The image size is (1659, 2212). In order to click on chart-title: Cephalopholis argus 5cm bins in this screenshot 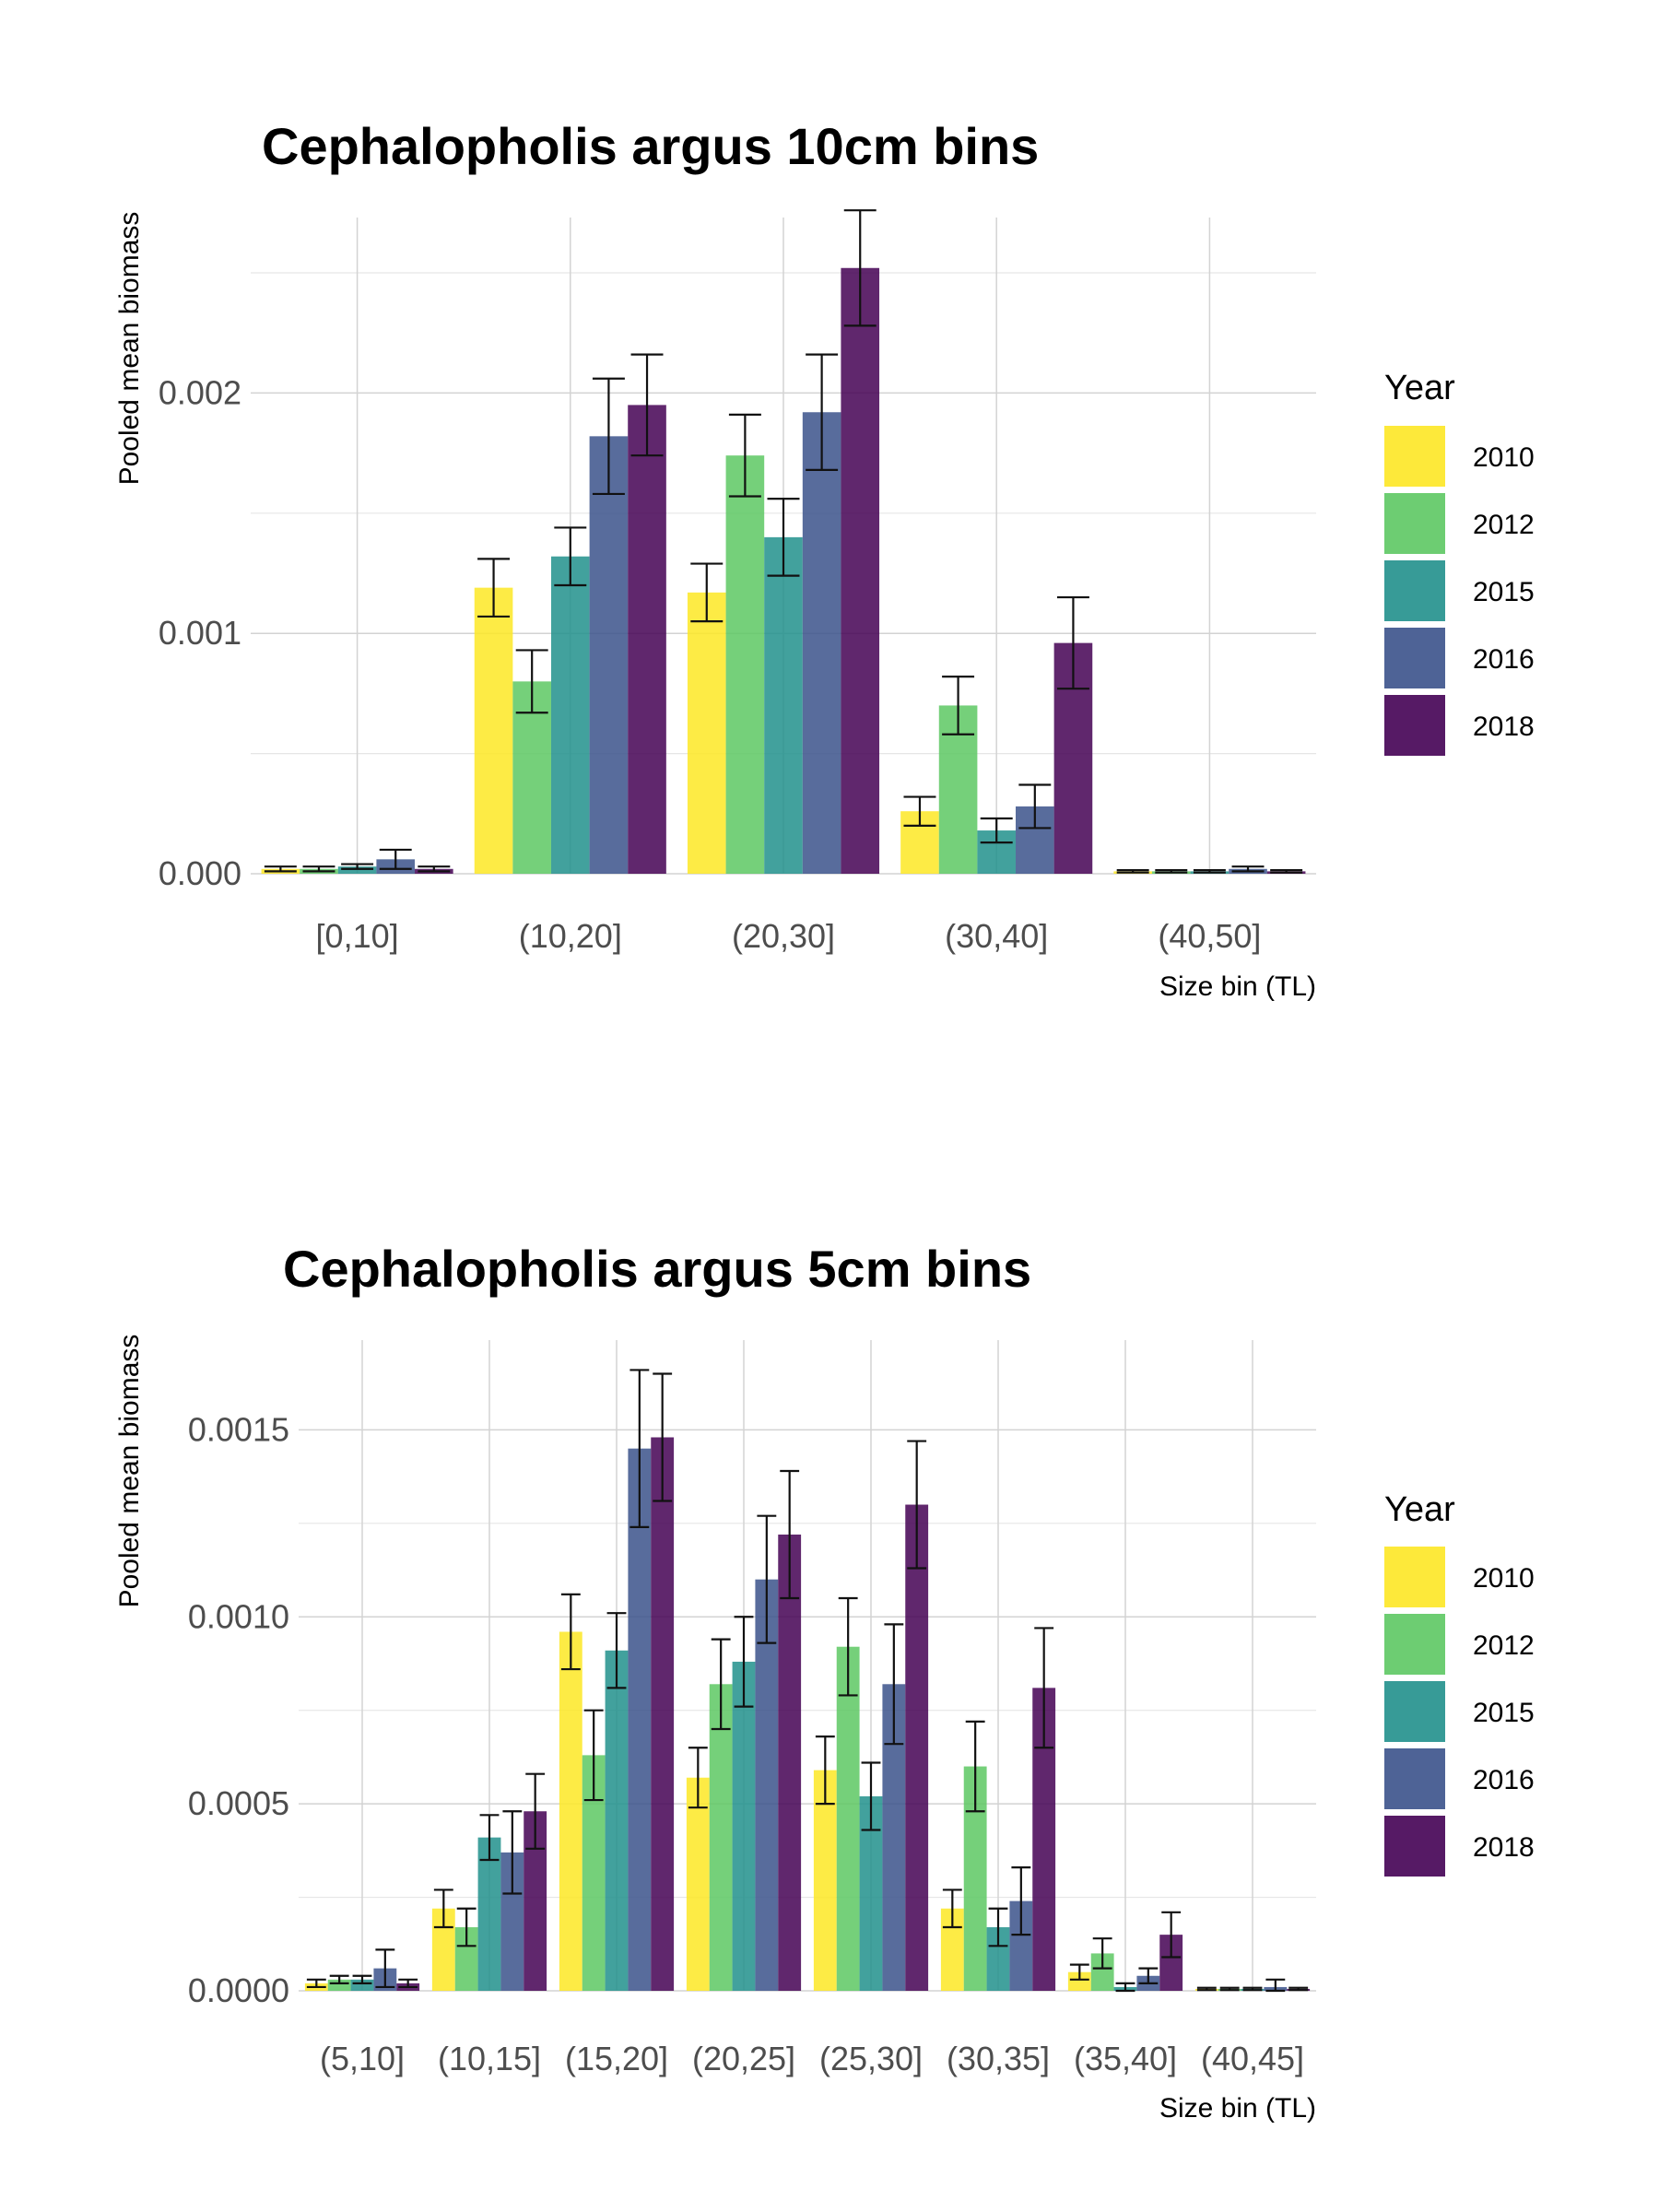, I will do `click(657, 1269)`.